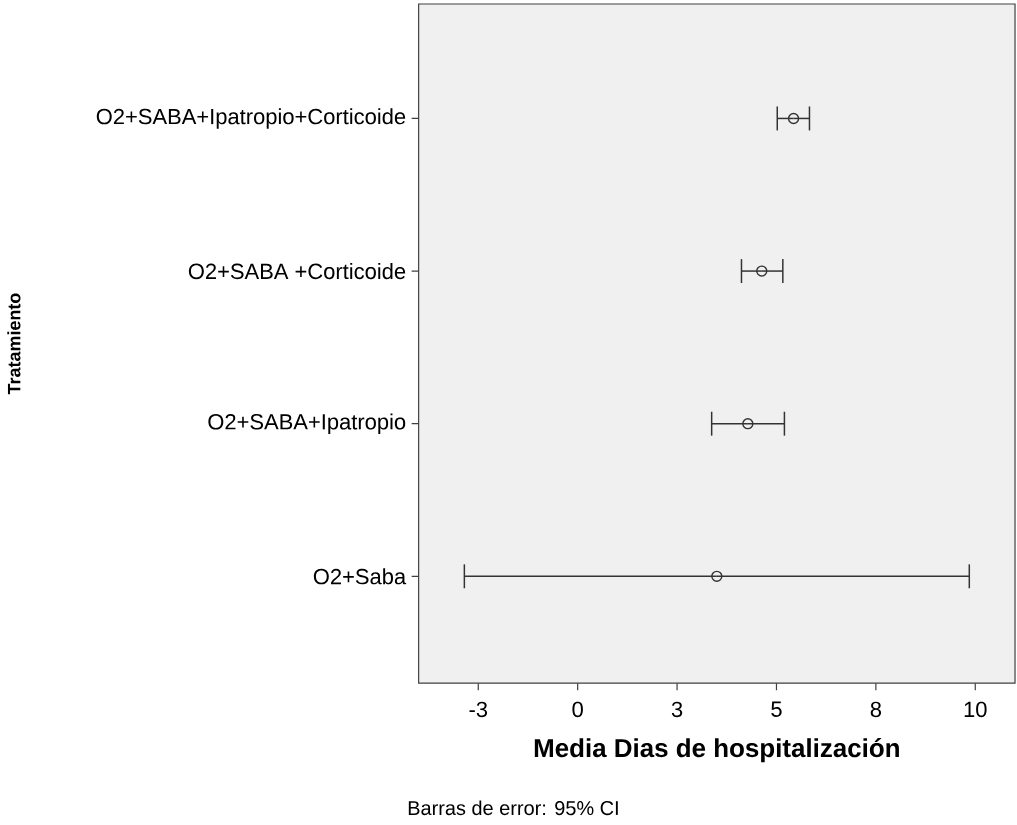 The image size is (1017, 825). Describe the element at coordinates (251, 118) in the screenshot. I see `y-tick-label: O2+SABA+Ipatropio+Corticoide` at that location.